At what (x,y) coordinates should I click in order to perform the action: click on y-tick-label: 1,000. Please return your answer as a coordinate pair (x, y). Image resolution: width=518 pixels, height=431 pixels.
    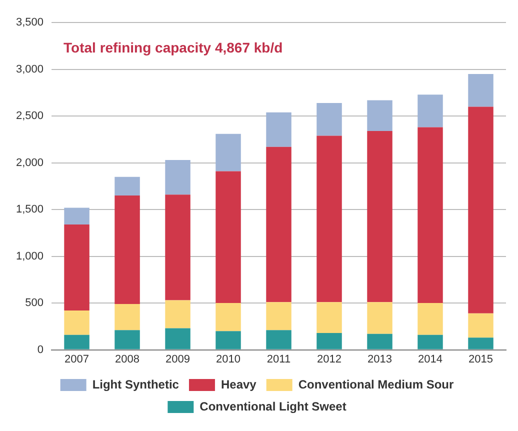
    Looking at the image, I should click on (30, 256).